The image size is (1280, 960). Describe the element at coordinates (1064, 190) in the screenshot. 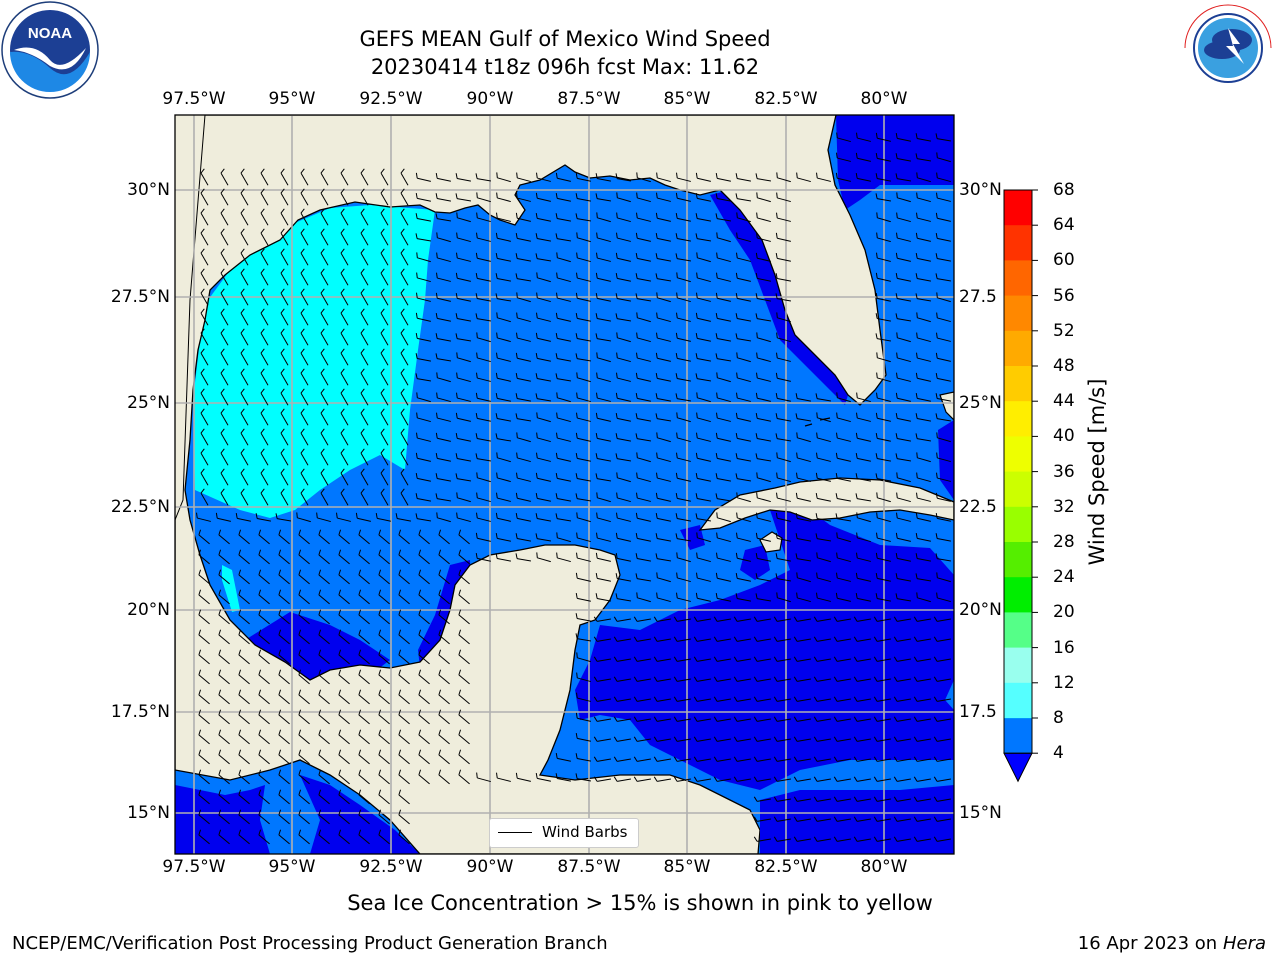

I see `colorbar-tick-label: 68` at that location.